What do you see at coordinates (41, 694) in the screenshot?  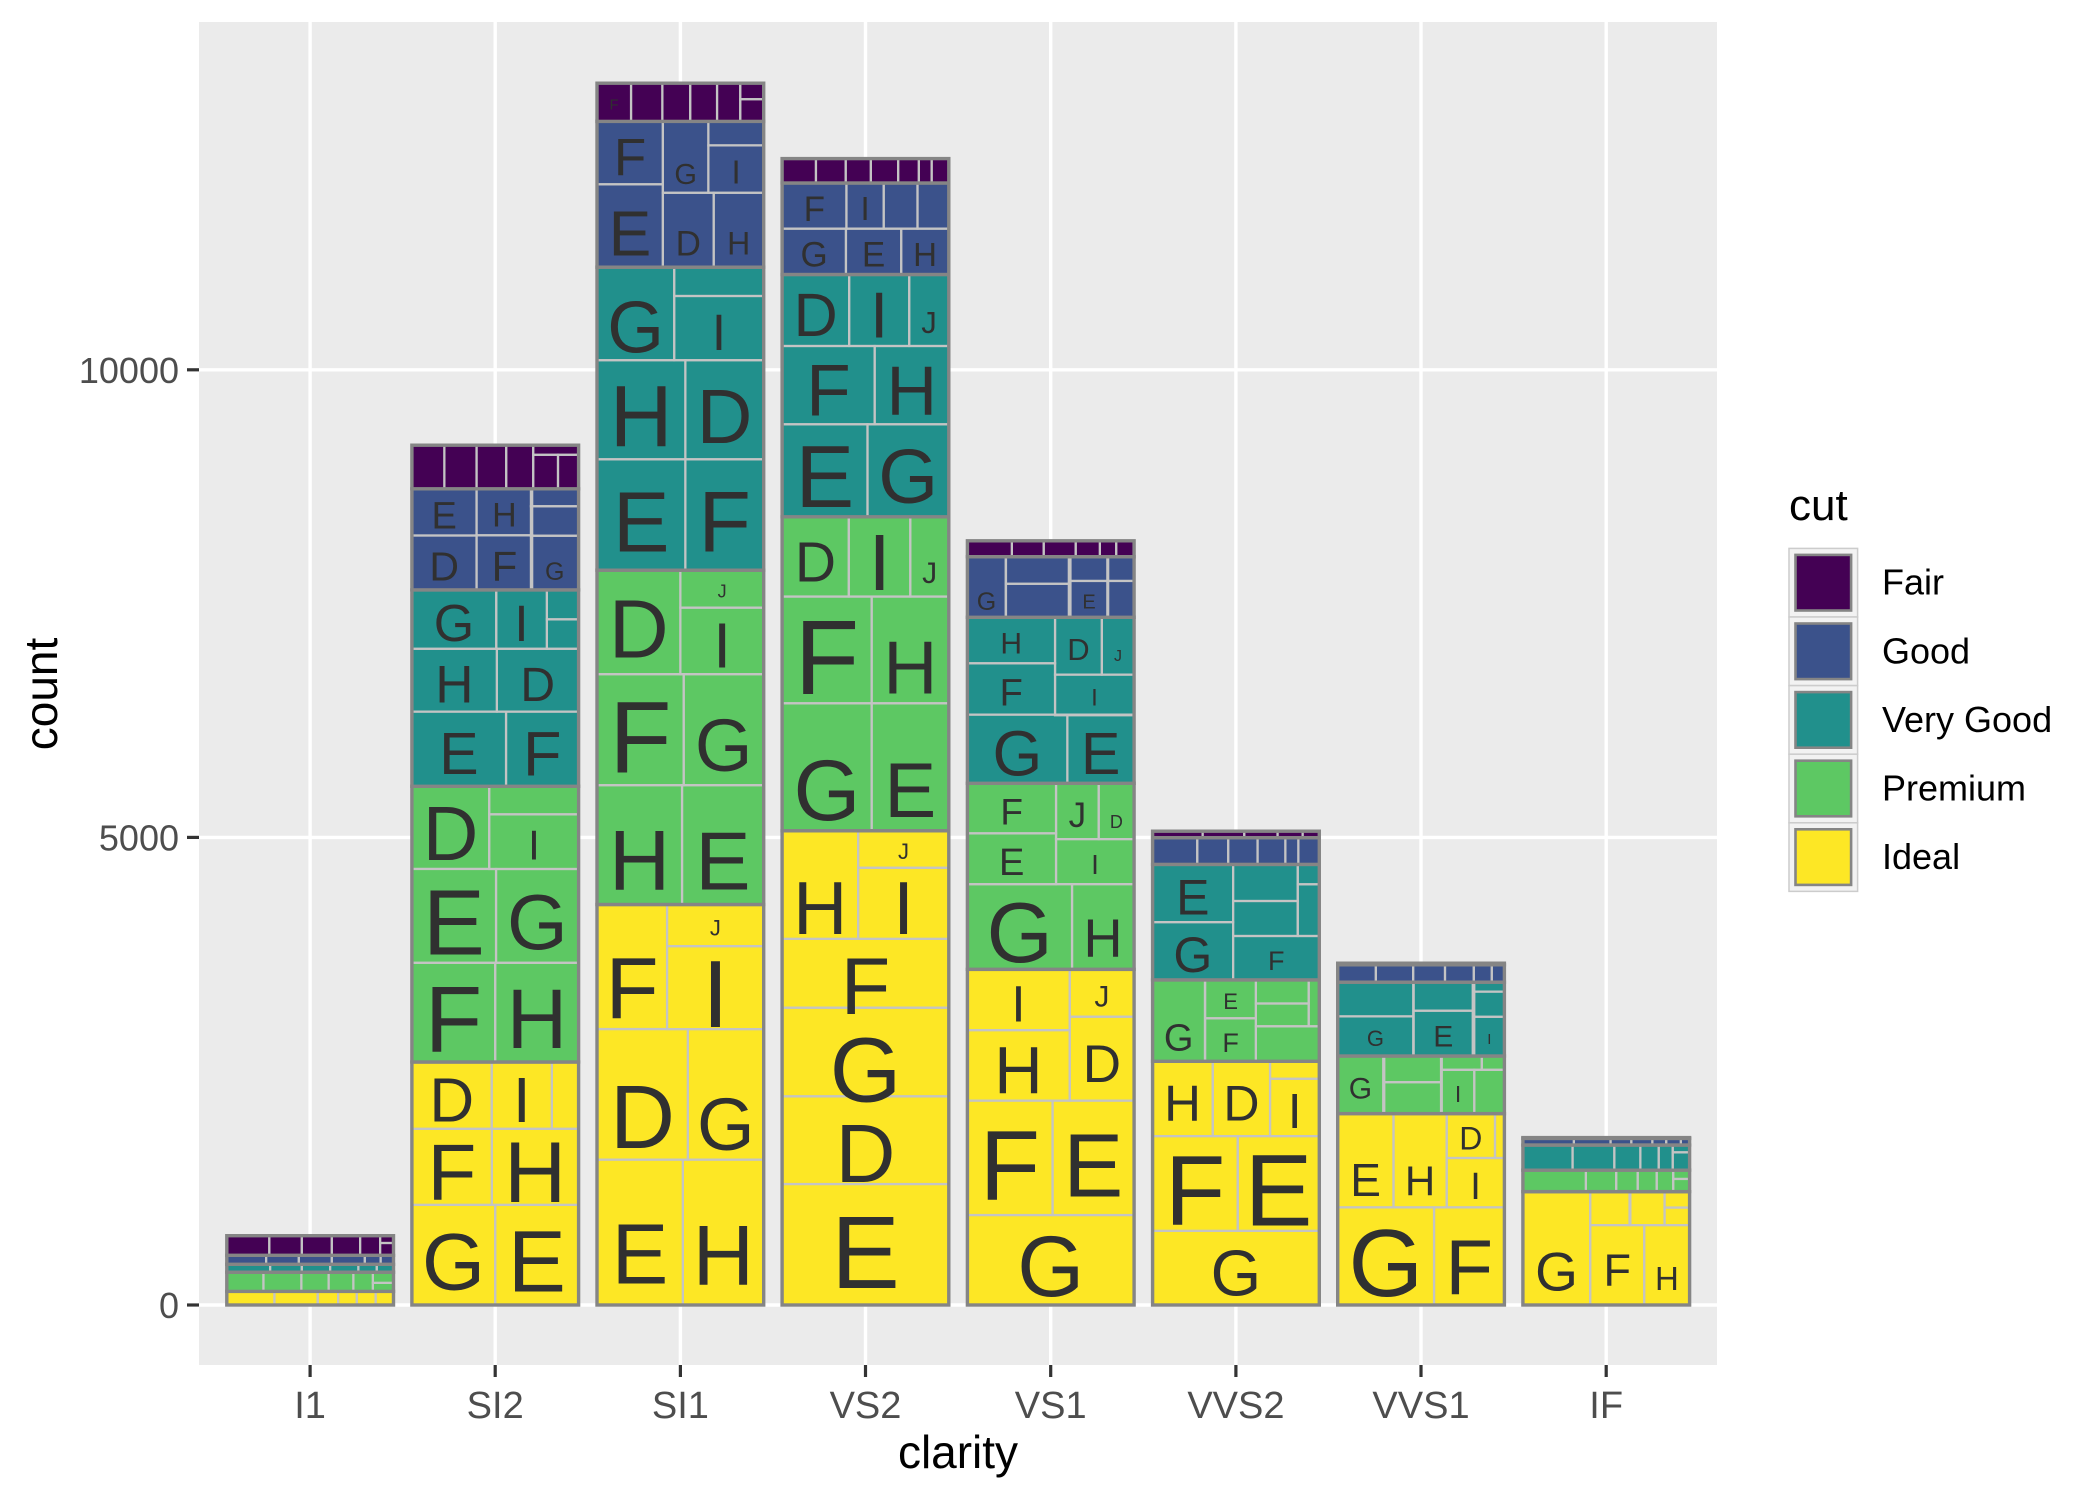 I see `svg-text: count` at bounding box center [41, 694].